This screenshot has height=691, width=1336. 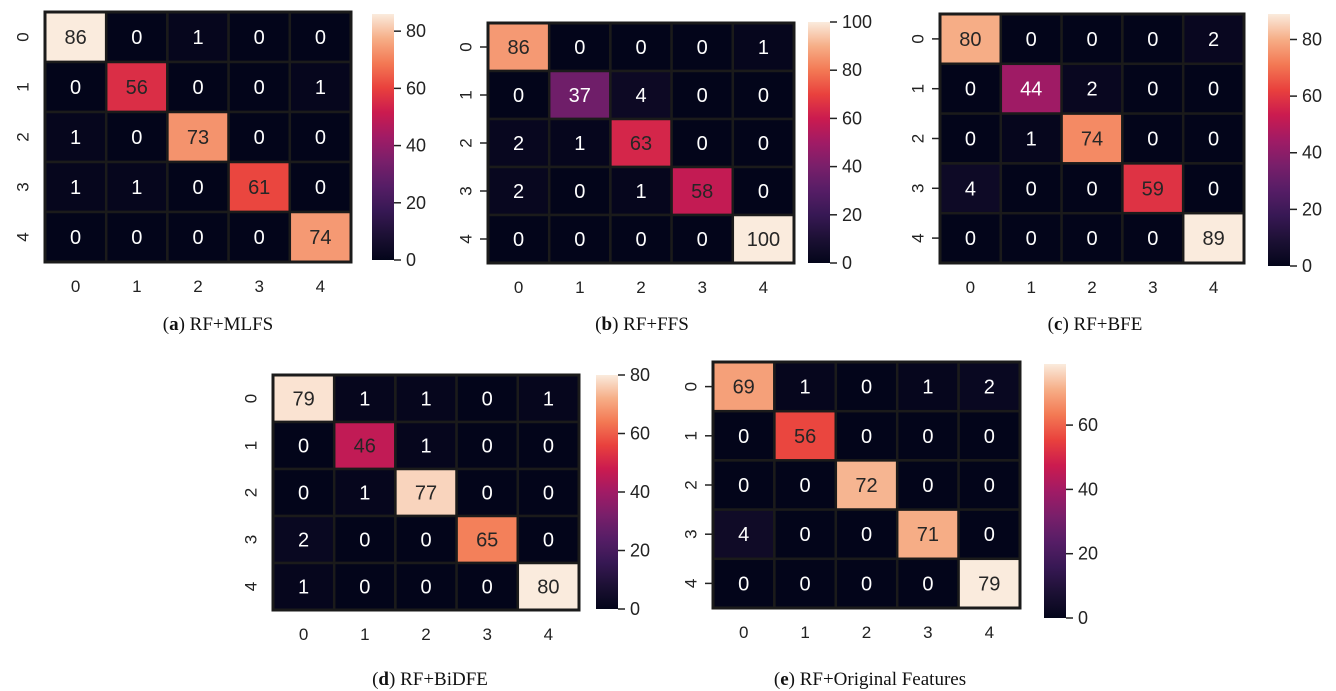 What do you see at coordinates (548, 588) in the screenshot?
I see `cell-value-label: 80` at bounding box center [548, 588].